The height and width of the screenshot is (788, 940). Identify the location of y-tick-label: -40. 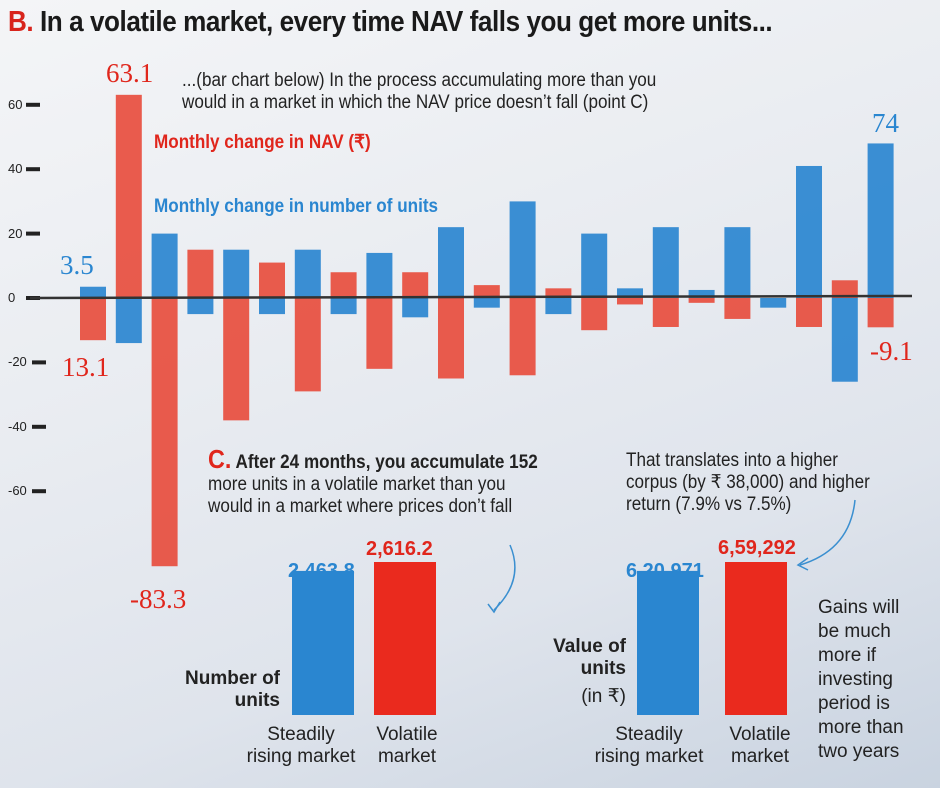
(17, 426).